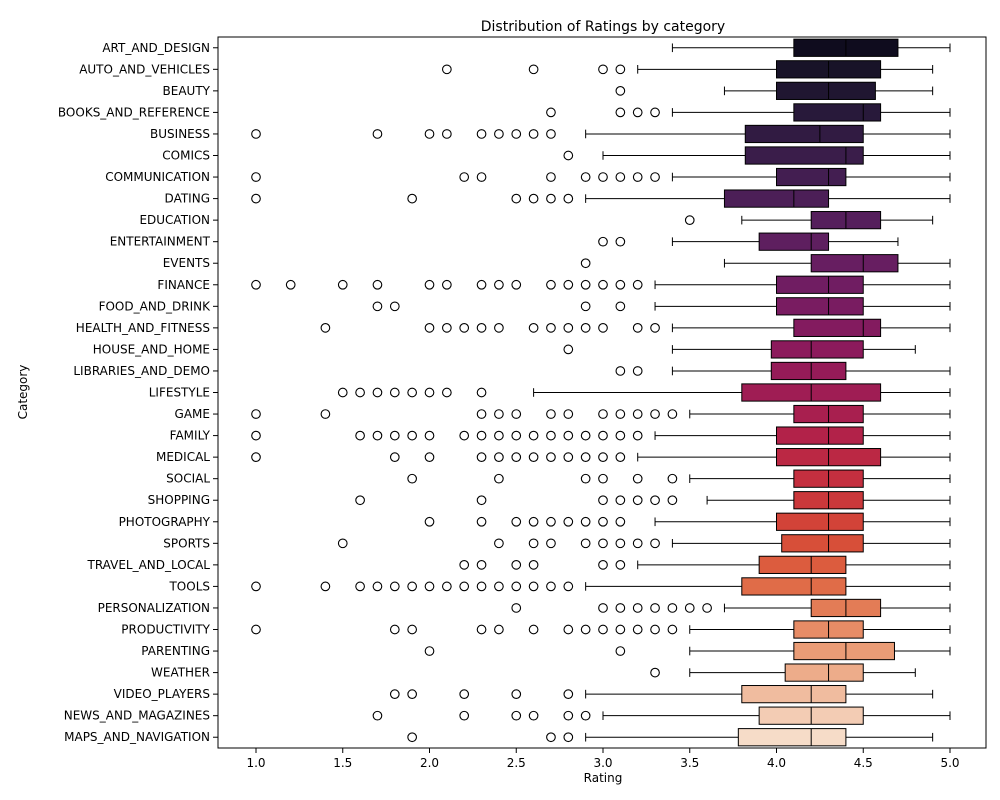 This screenshot has width=1000, height=800. I want to click on y-tick-label: VIDEO_PLAYERS, so click(162, 694).